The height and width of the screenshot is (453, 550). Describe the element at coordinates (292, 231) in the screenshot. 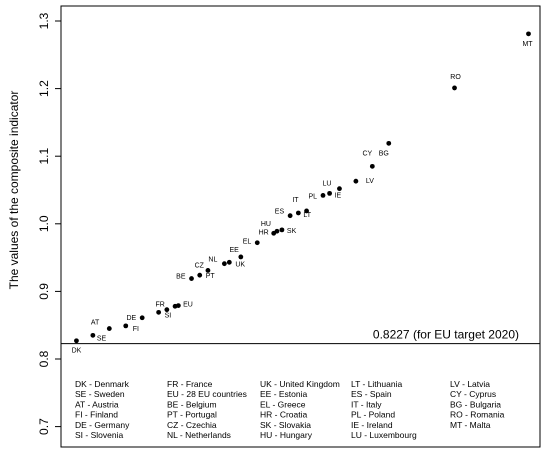

I see `point-label-sk: SK` at that location.